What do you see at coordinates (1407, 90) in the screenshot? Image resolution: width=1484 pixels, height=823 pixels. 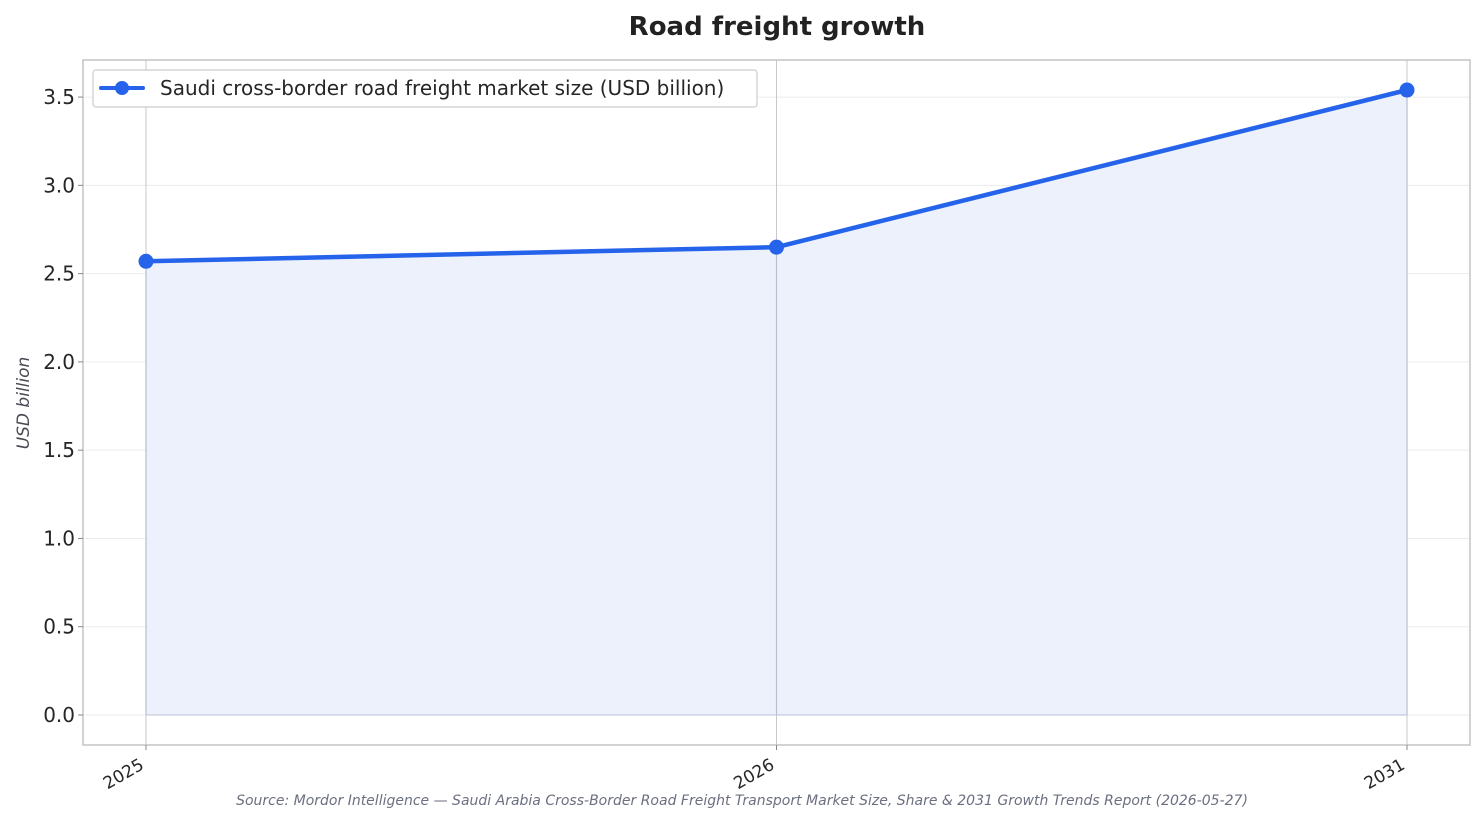 I see `data-point-2031` at bounding box center [1407, 90].